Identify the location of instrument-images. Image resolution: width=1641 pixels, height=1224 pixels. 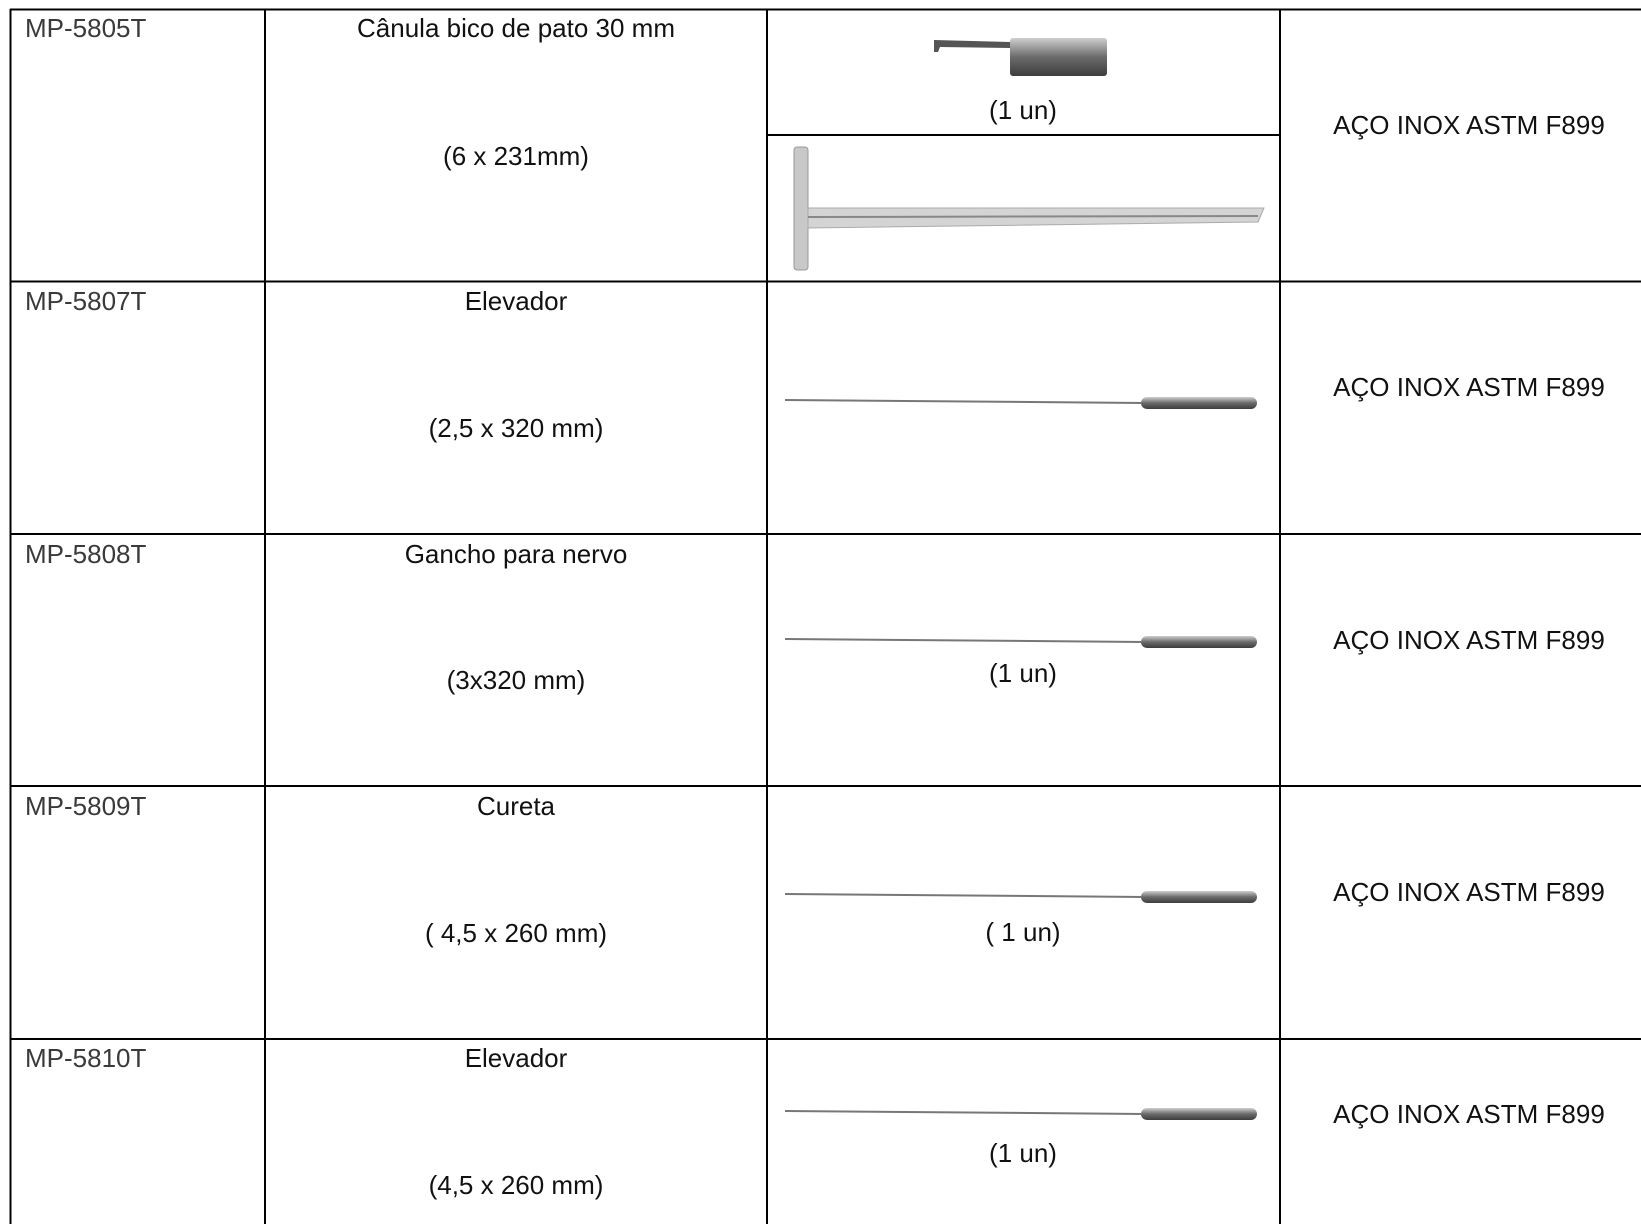
(1029, 154).